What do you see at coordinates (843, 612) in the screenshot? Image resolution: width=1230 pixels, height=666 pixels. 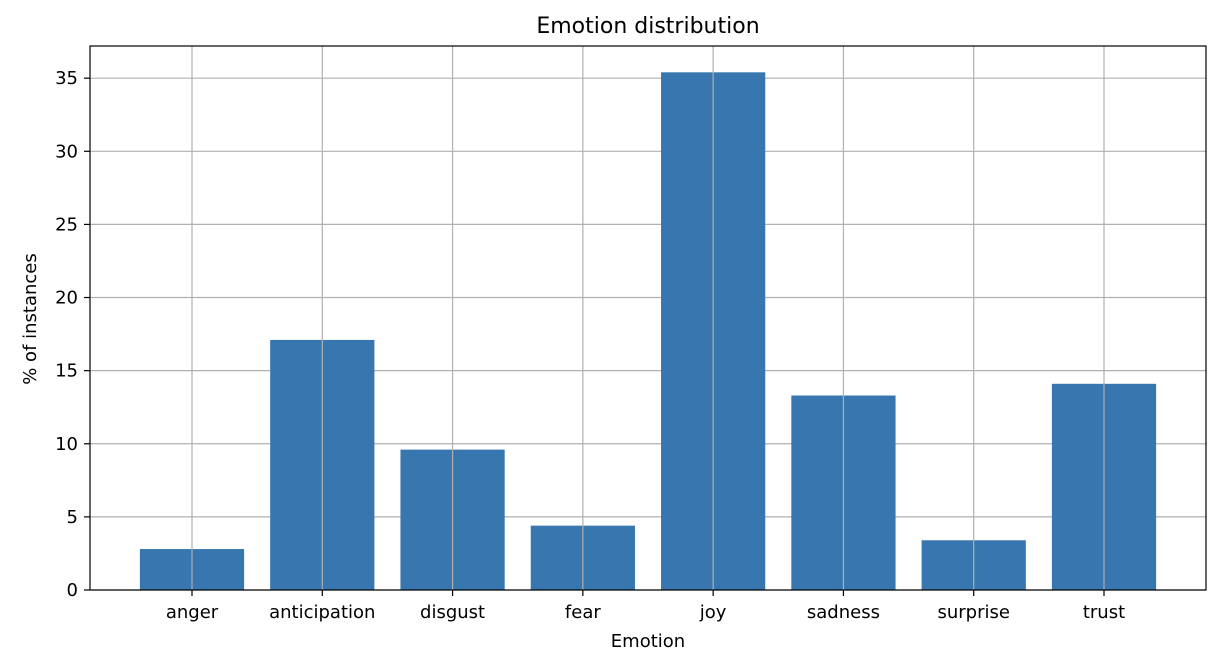 I see `x-tick-label-sadness: sadness` at bounding box center [843, 612].